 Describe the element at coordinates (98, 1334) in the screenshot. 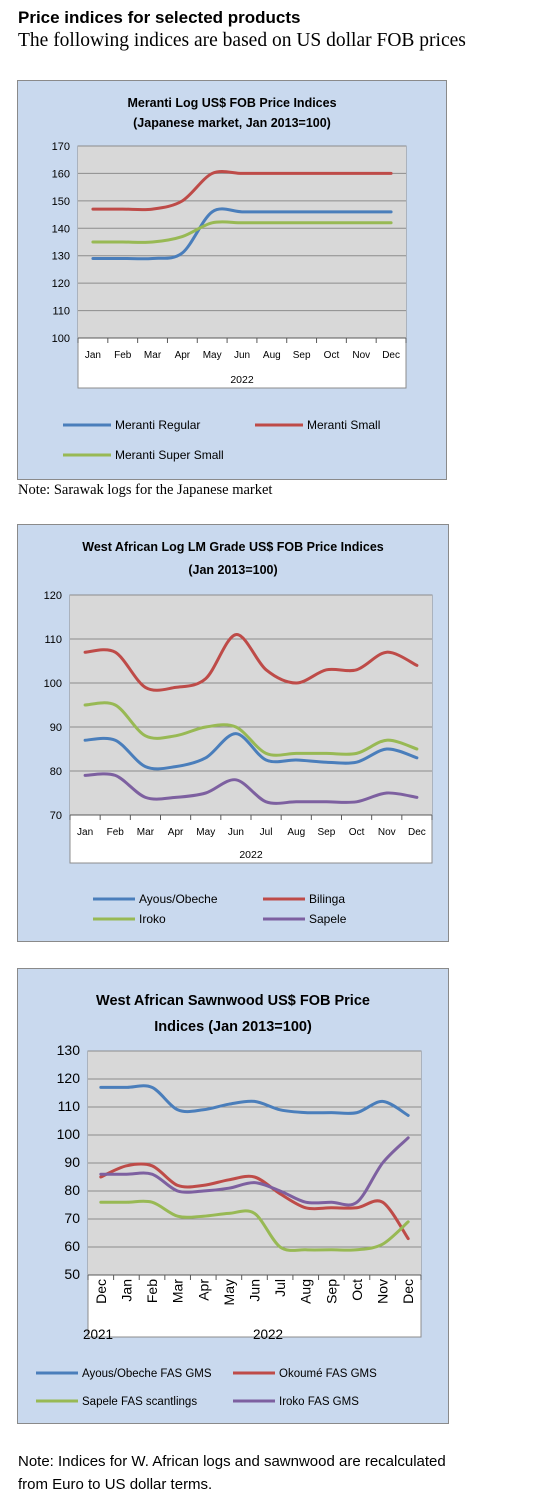

I see `x-year-label: 2021` at that location.